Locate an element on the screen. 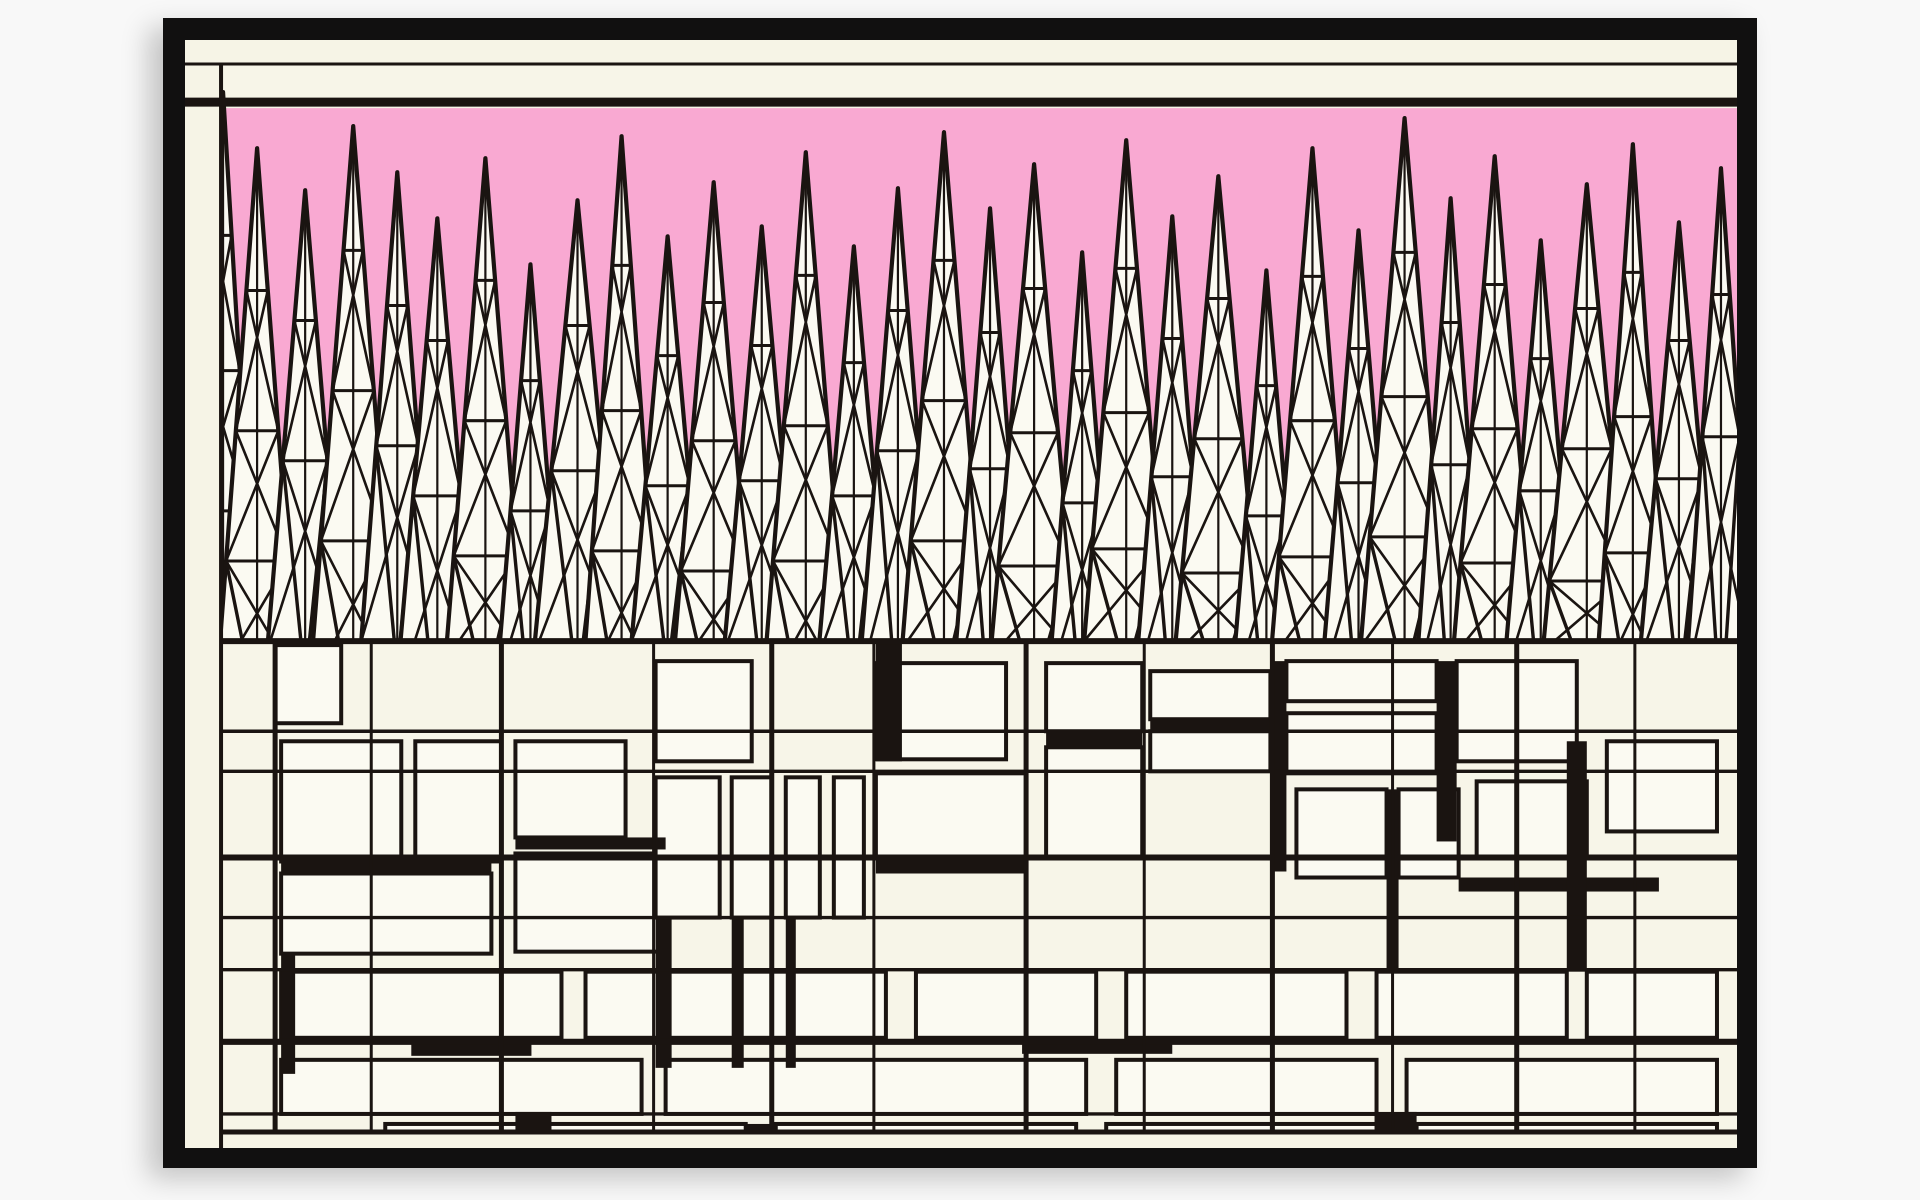 The width and height of the screenshot is (1920, 1200). top-mat-strip is located at coordinates (961, 52).